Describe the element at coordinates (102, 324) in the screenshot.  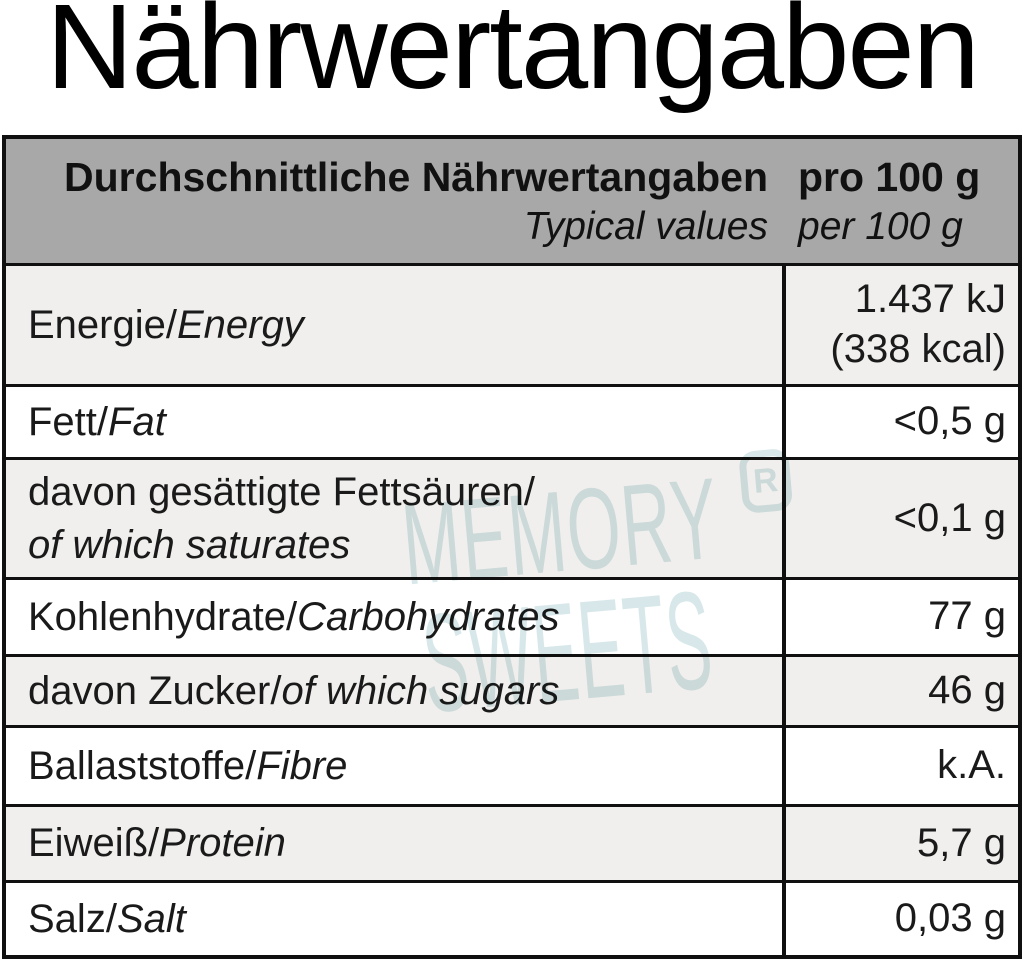
I see `nutrient-label-de: Energie/` at that location.